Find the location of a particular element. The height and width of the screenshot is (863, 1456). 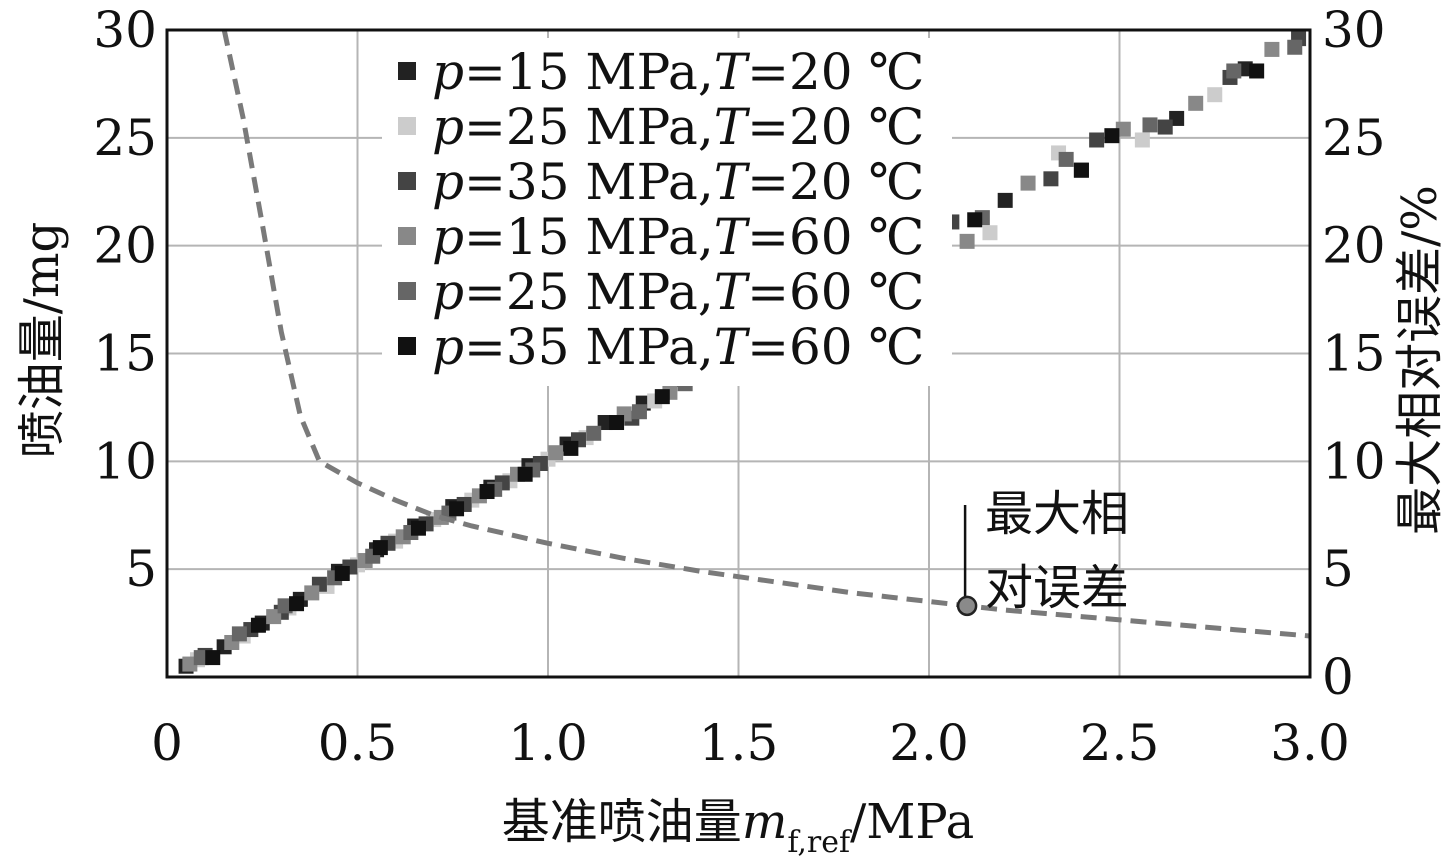

x-tick-label: 2.5 is located at coordinates (1120, 743).